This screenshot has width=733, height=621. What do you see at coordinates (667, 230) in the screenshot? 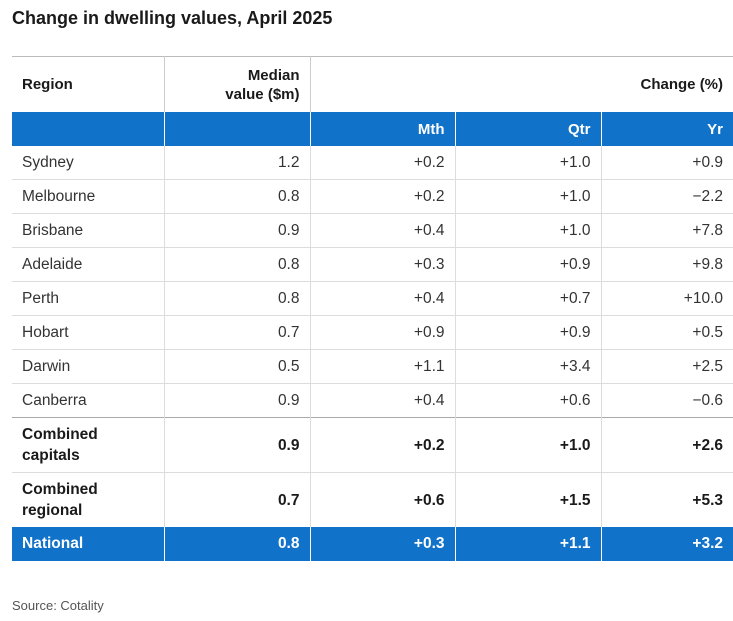
I see `cell-yr: +7.8` at bounding box center [667, 230].